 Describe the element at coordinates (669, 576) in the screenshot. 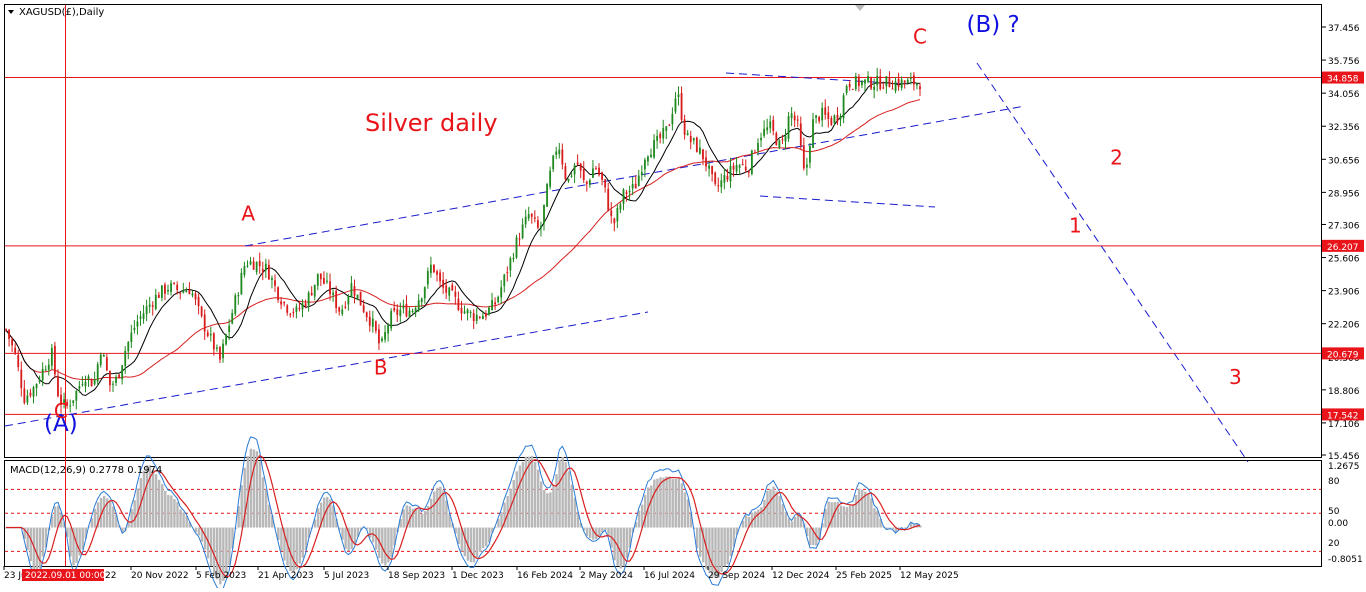

I see `date-tick-label: 16 Jul 2024` at that location.